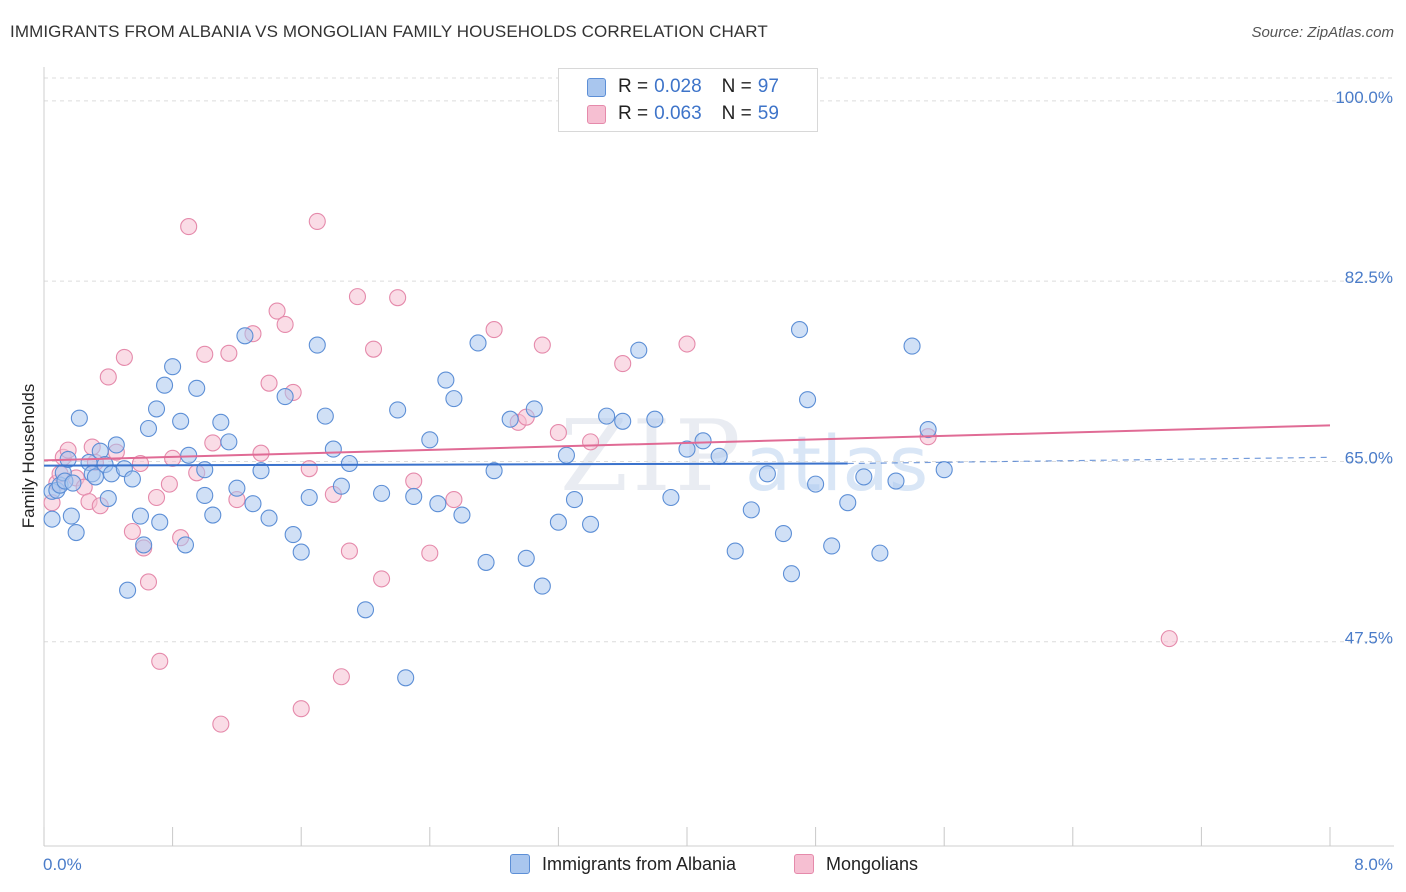 The image size is (1406, 892). Describe the element at coordinates (520, 864) in the screenshot. I see `bottom-swatch-albania` at that location.